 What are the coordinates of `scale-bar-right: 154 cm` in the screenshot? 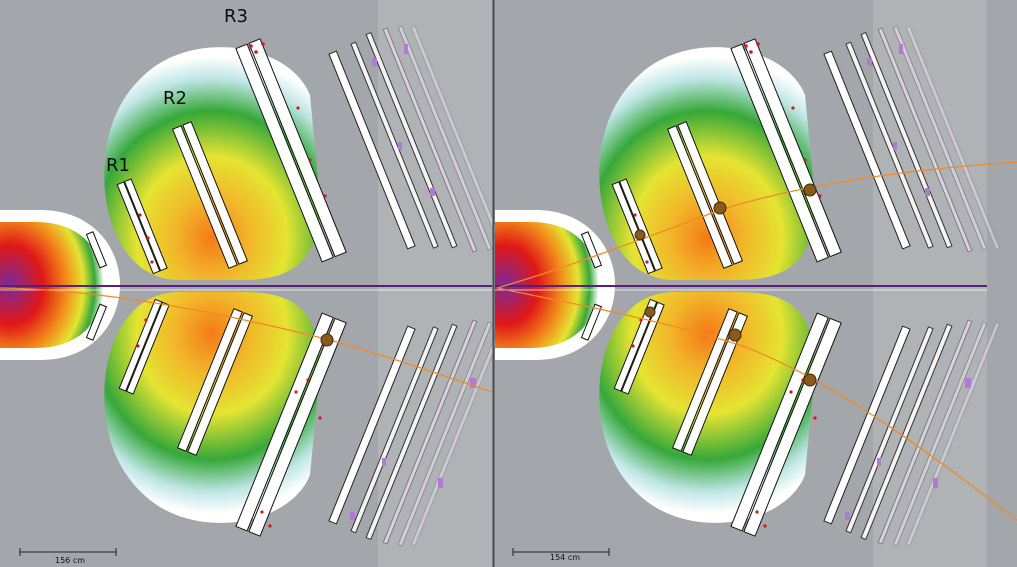 It's located at (561, 555).